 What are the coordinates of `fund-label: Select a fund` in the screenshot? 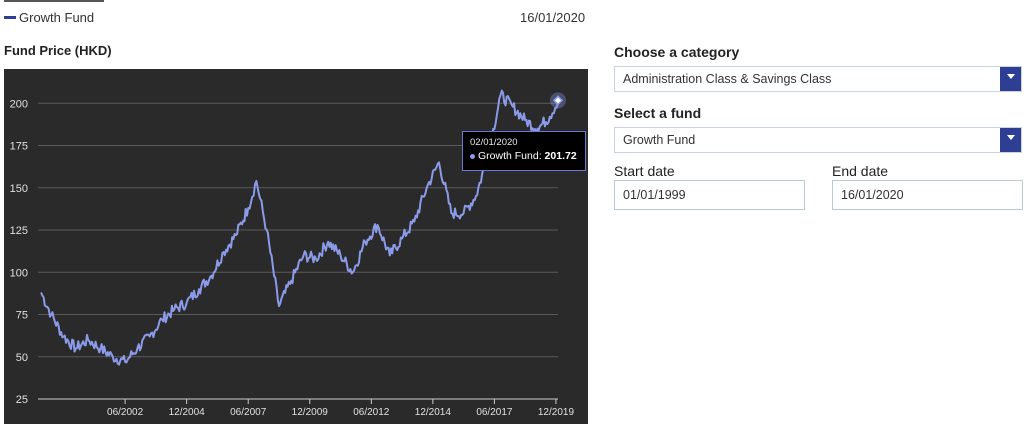 It's located at (658, 113).